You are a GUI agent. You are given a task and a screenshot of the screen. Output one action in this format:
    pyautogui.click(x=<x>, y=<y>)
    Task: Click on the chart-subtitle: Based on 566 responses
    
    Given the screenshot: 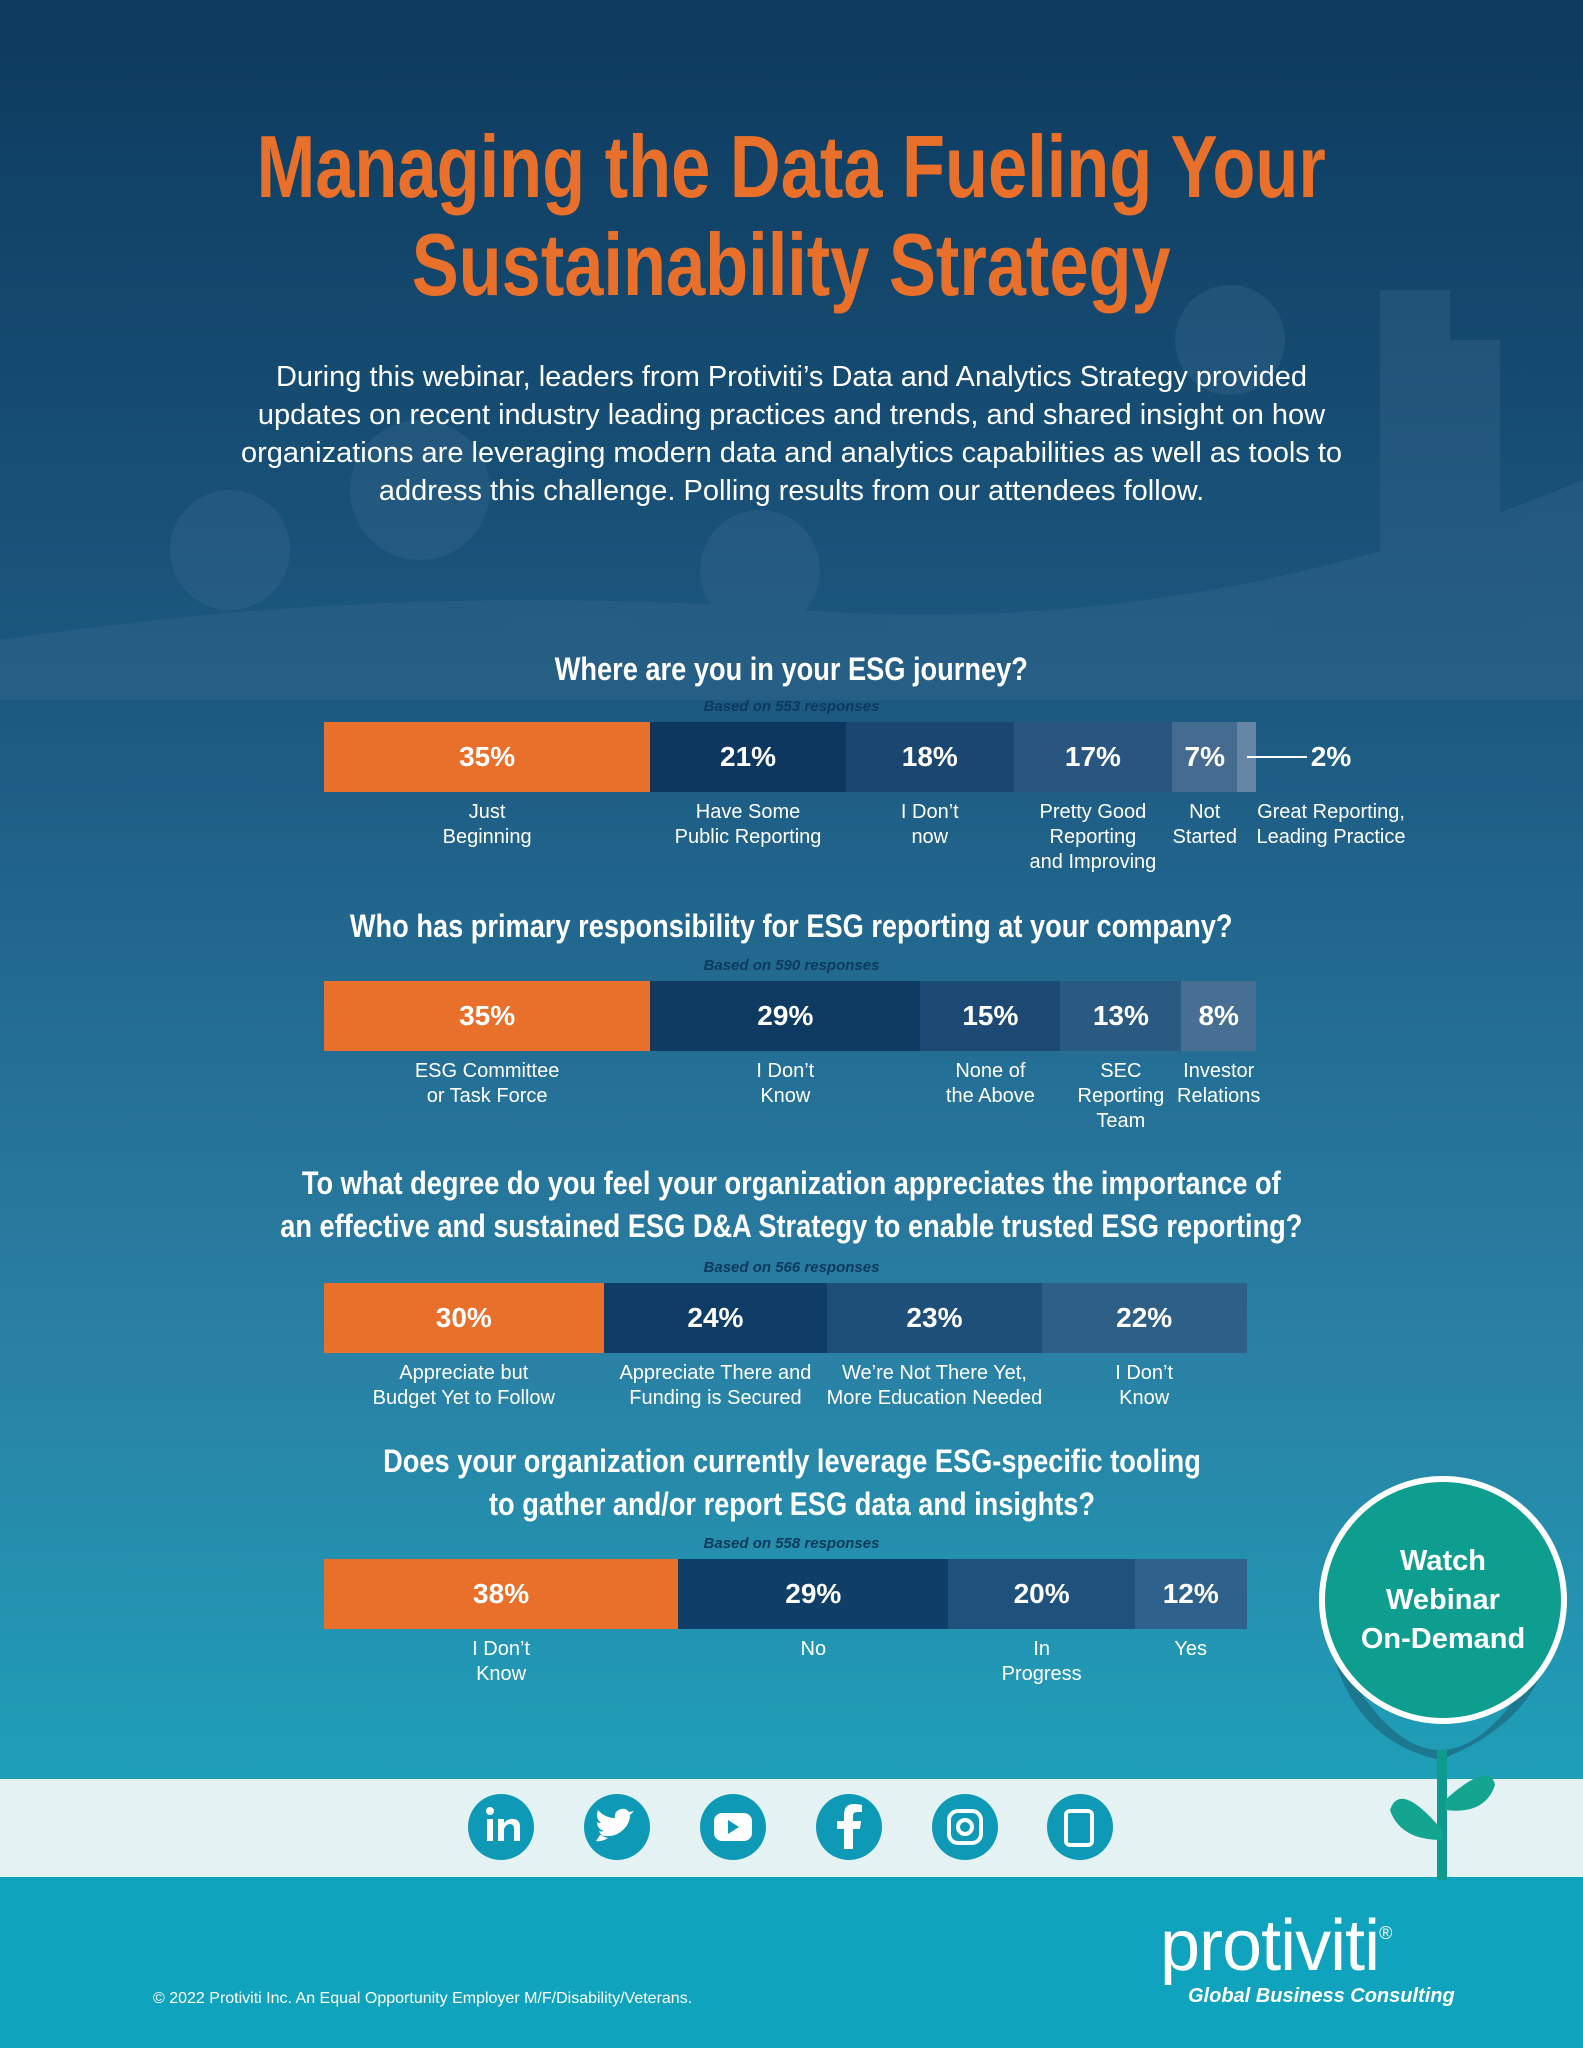 What is the action you would take?
    pyautogui.click(x=791, y=1267)
    